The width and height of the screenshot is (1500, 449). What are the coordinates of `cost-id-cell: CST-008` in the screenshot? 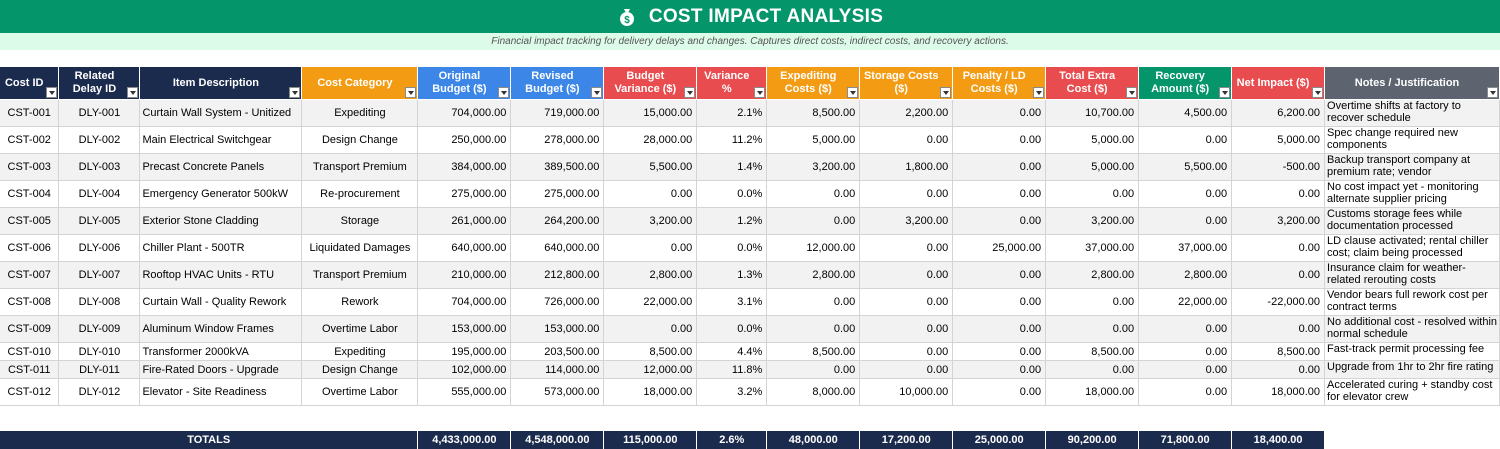 It's located at (30, 302).